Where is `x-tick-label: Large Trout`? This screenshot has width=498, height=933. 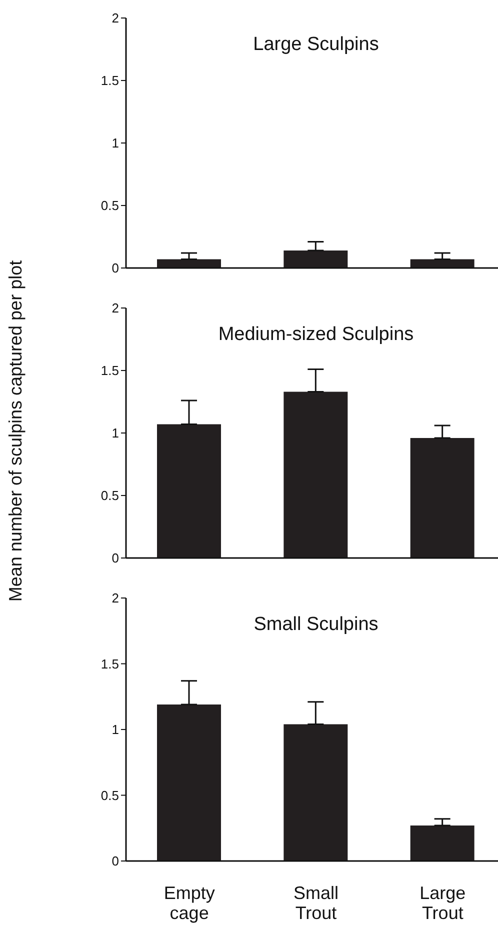 x-tick-label: Large Trout is located at coordinates (443, 903).